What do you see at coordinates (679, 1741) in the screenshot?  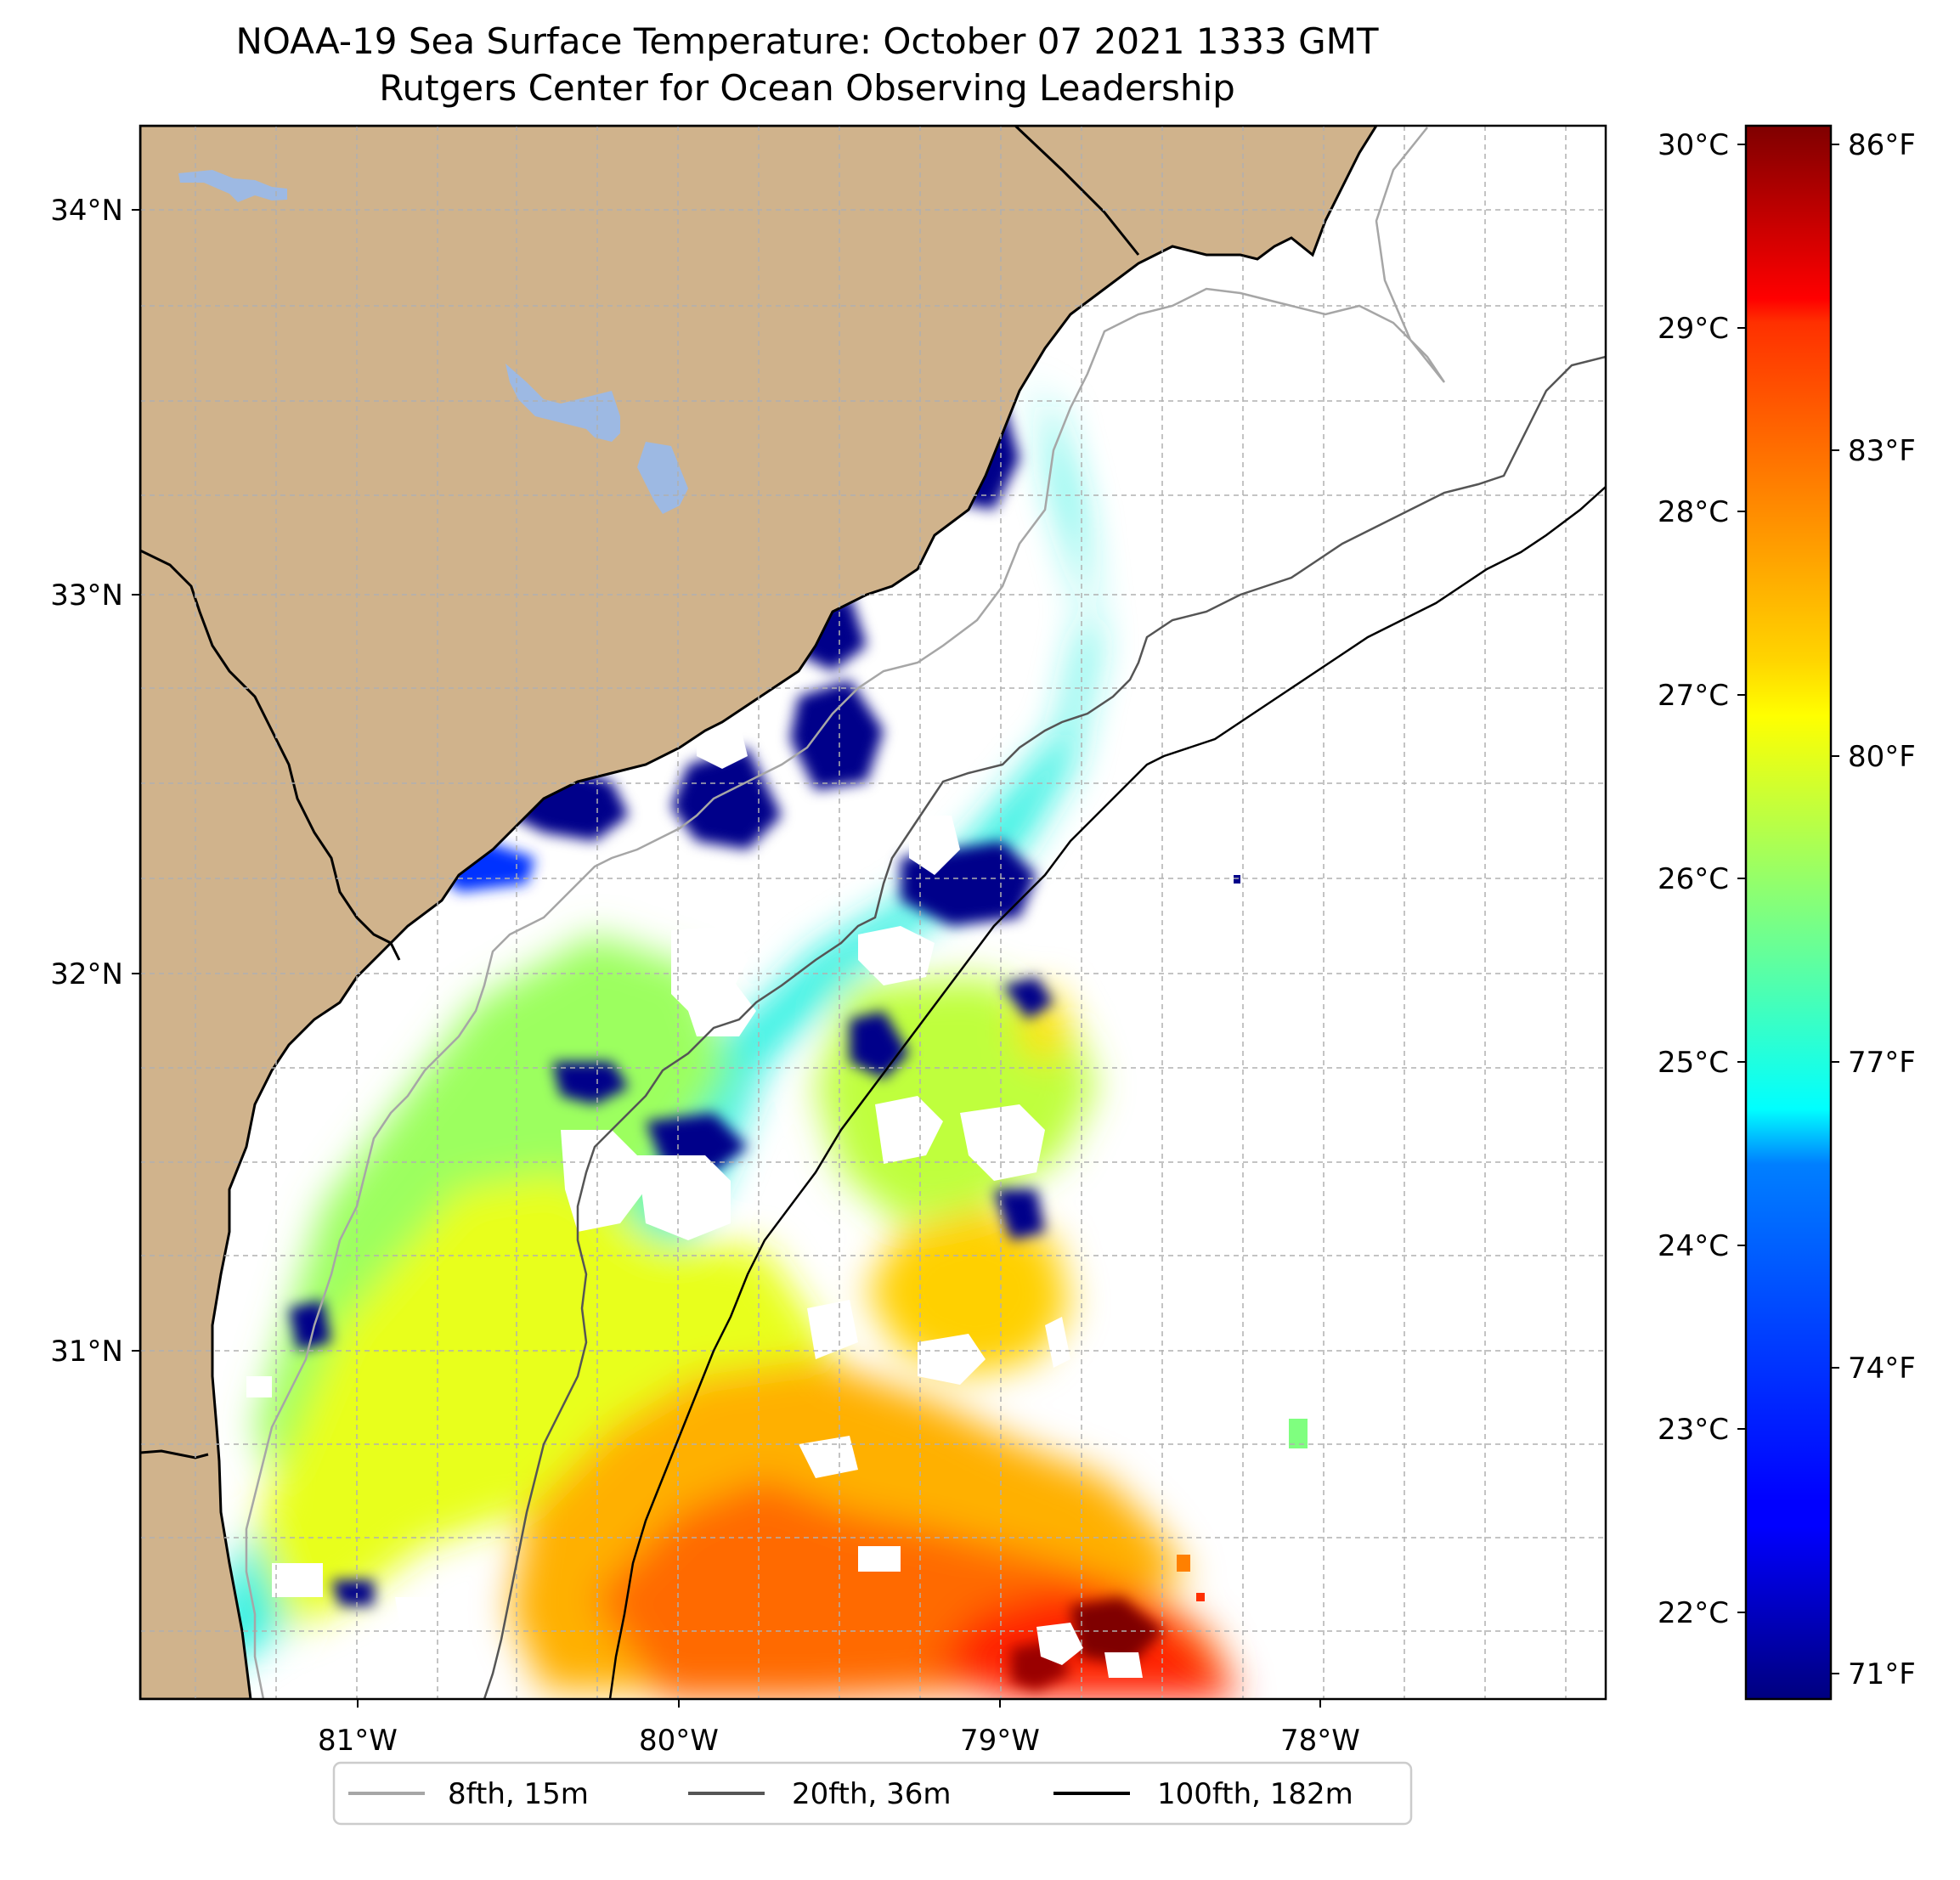 I see `lon-label-80: 80°W` at bounding box center [679, 1741].